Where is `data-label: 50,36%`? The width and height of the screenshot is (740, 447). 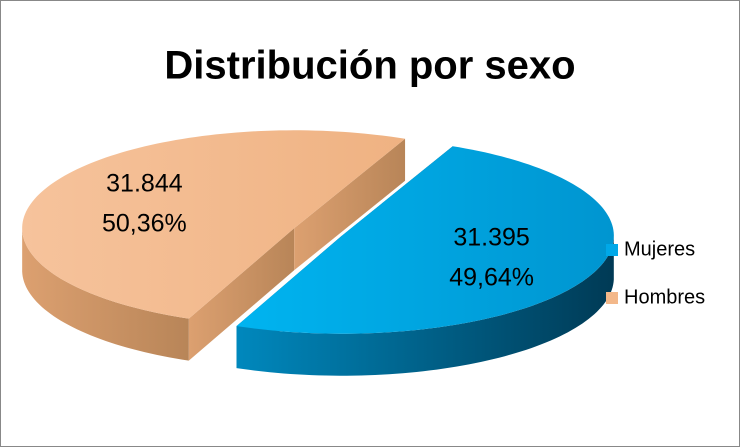 data-label: 50,36% is located at coordinates (144, 224).